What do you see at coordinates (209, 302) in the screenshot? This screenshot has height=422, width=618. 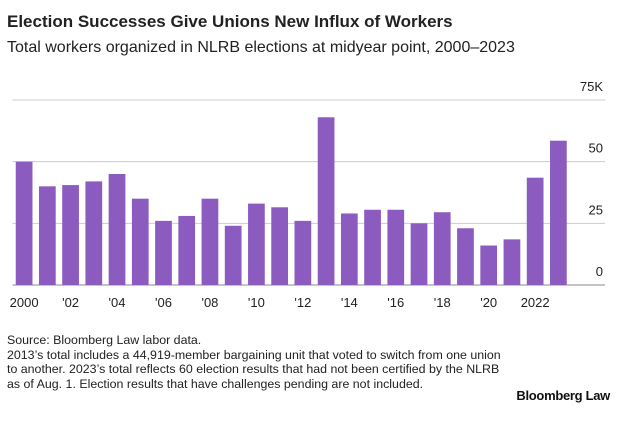 I see `x-tick-label: '08` at bounding box center [209, 302].